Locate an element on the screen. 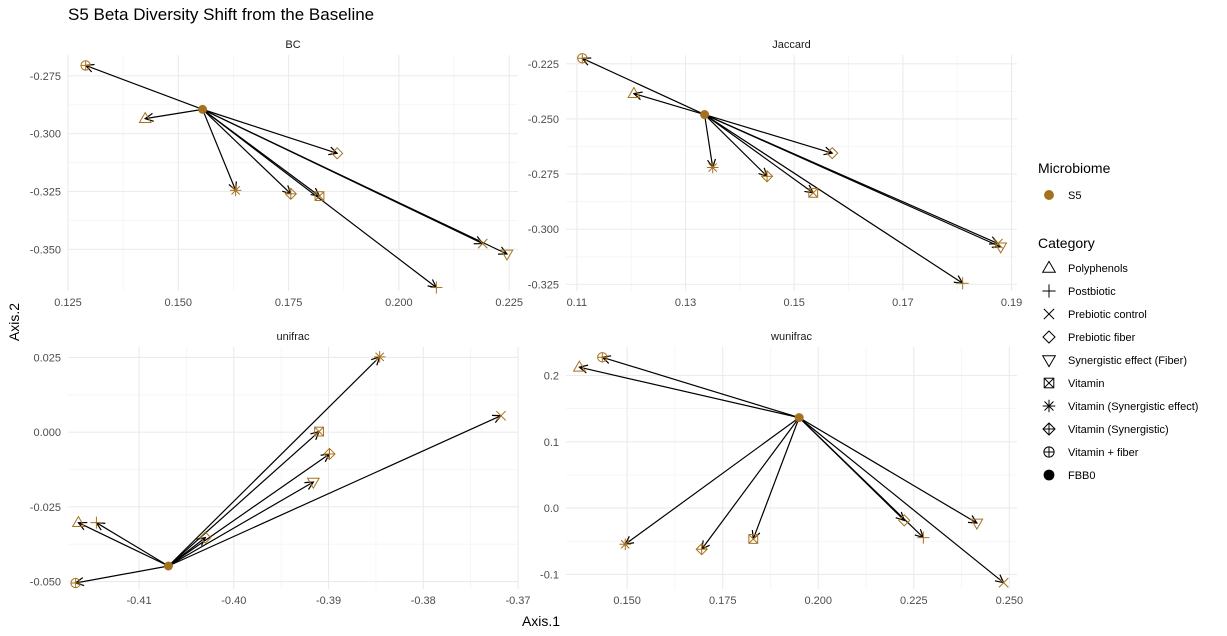 The image size is (1227, 636). legend-key-prebiotic-fiber is located at coordinates (1049, 337).